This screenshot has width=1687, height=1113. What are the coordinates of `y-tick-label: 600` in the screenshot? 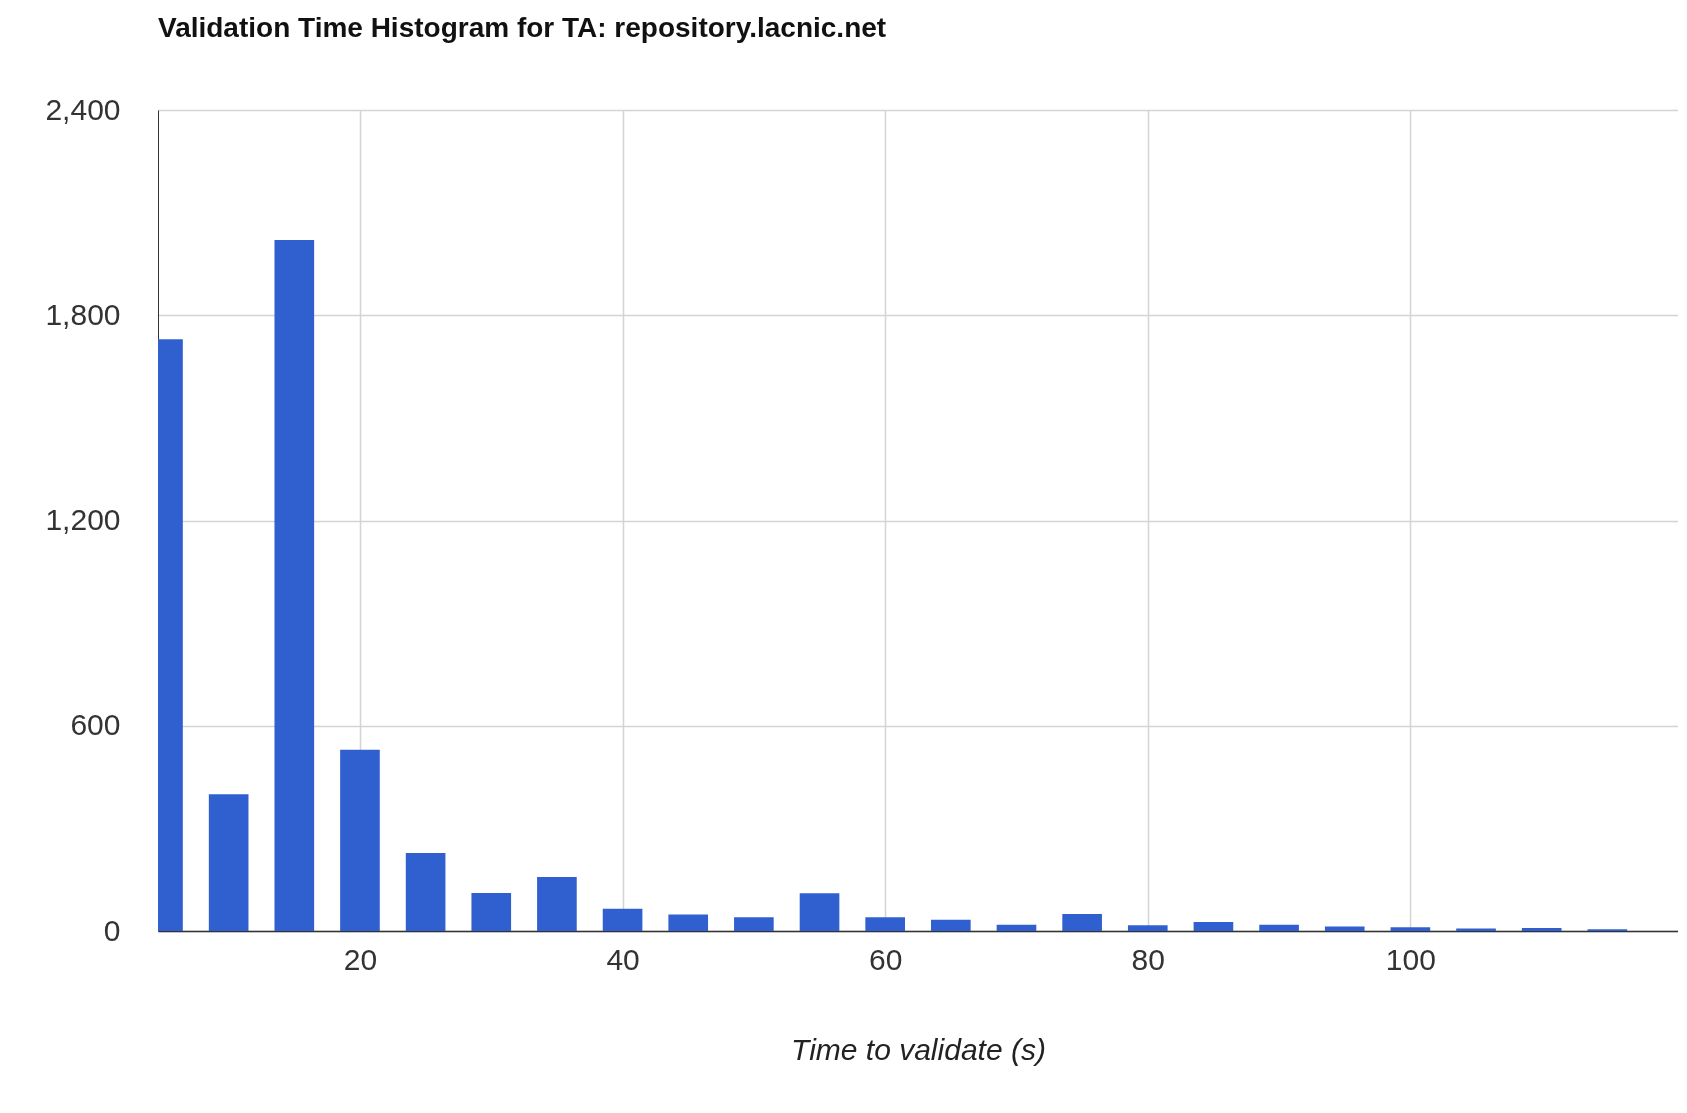 It's located at (95, 725).